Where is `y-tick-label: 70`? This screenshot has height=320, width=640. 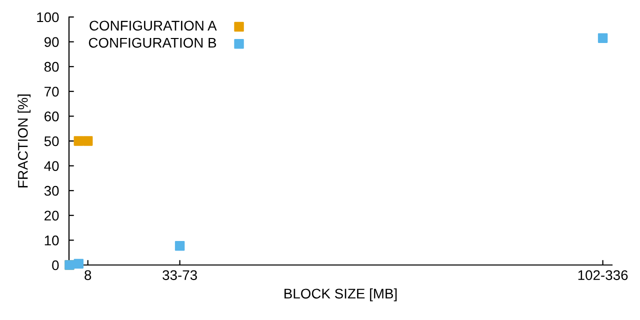 y-tick-label: 70 is located at coordinates (51, 91).